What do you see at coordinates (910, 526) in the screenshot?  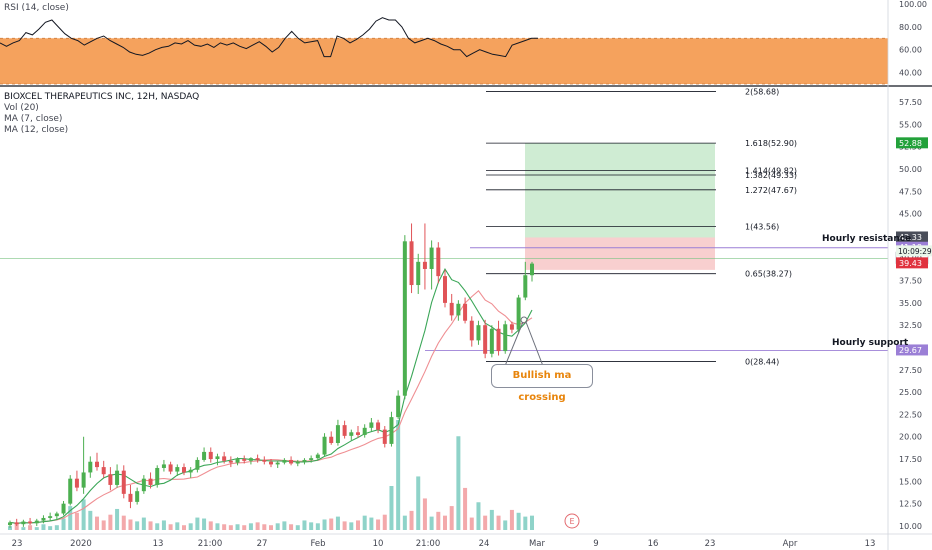 I see `price-tick-label: 10.00` at bounding box center [910, 526].